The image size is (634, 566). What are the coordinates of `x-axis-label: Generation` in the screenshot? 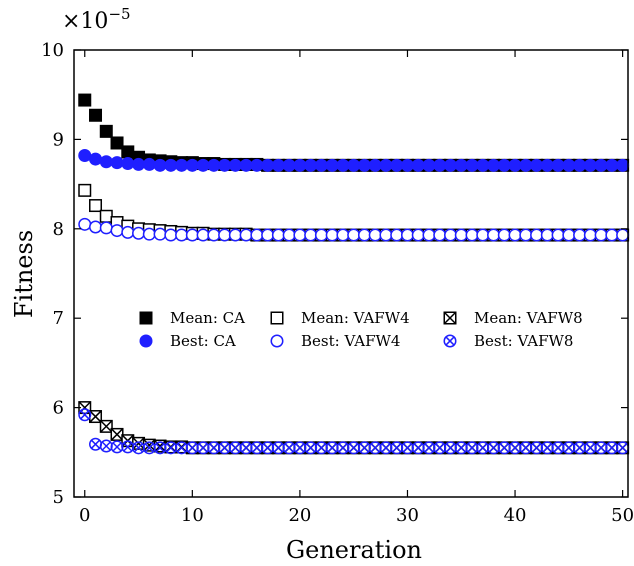 It's located at (354, 550).